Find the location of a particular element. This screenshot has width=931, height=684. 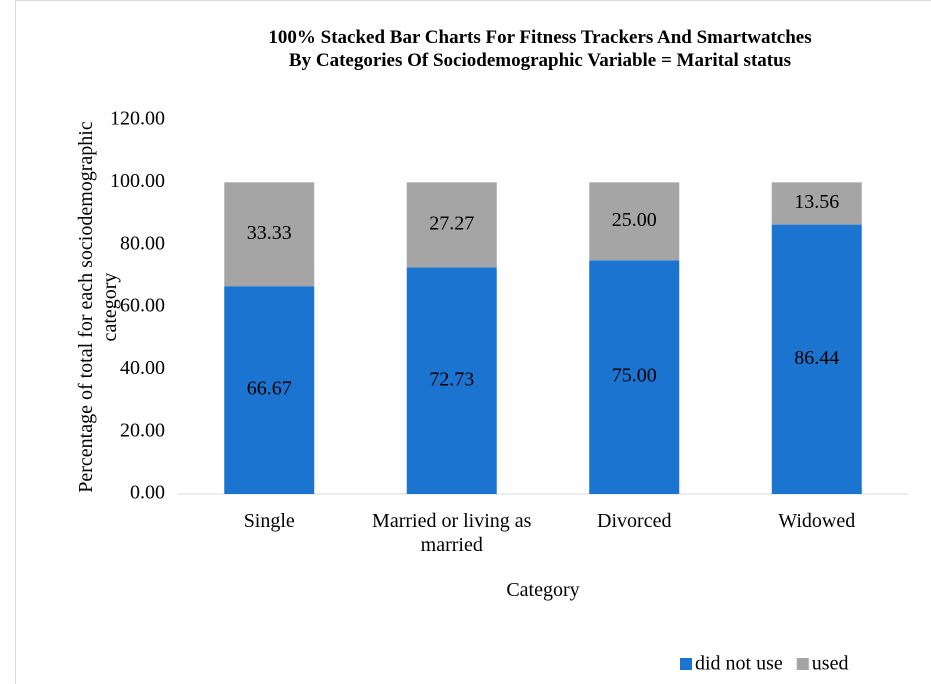

legend-label: used is located at coordinates (830, 664).